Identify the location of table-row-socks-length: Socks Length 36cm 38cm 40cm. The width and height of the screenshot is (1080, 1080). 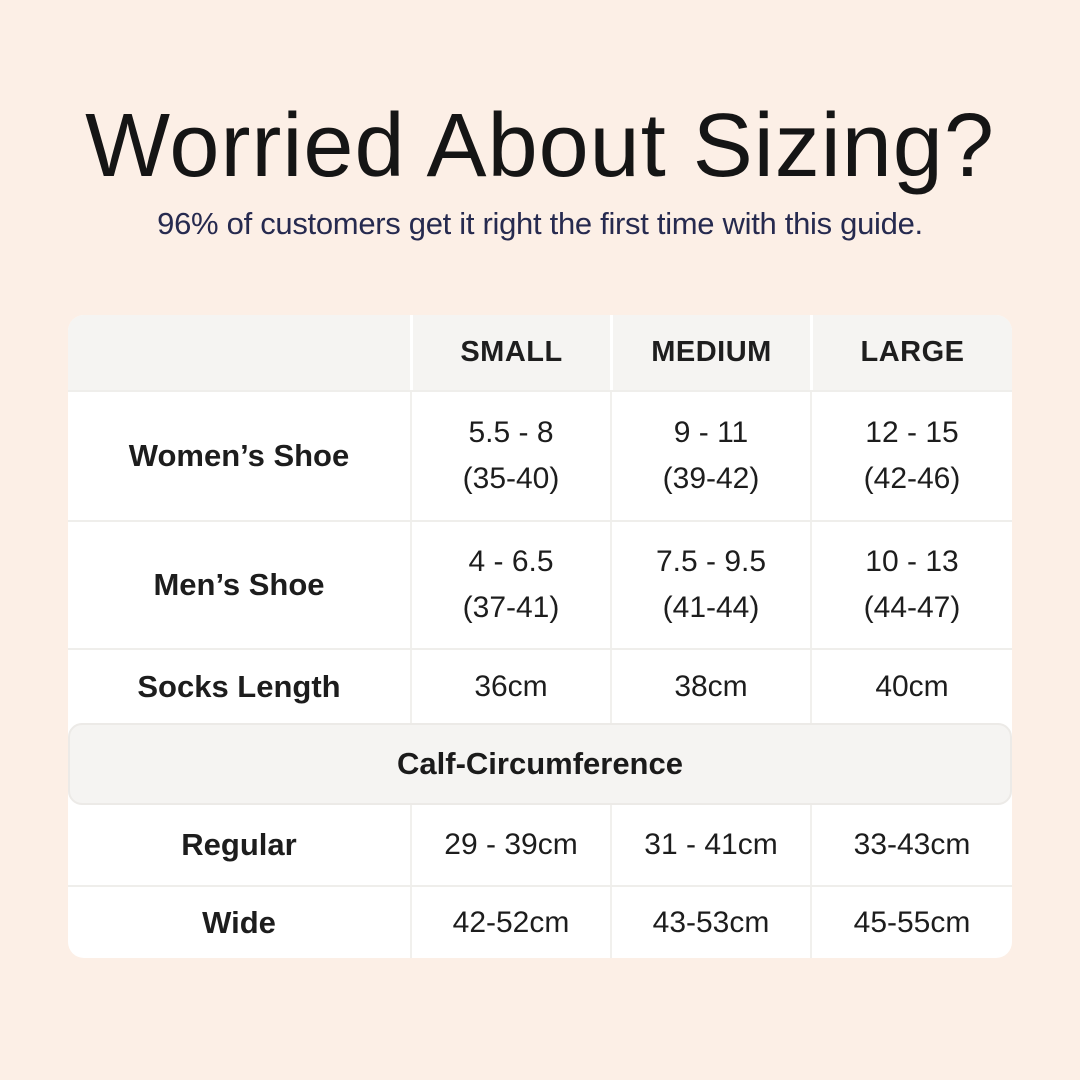
(540, 685).